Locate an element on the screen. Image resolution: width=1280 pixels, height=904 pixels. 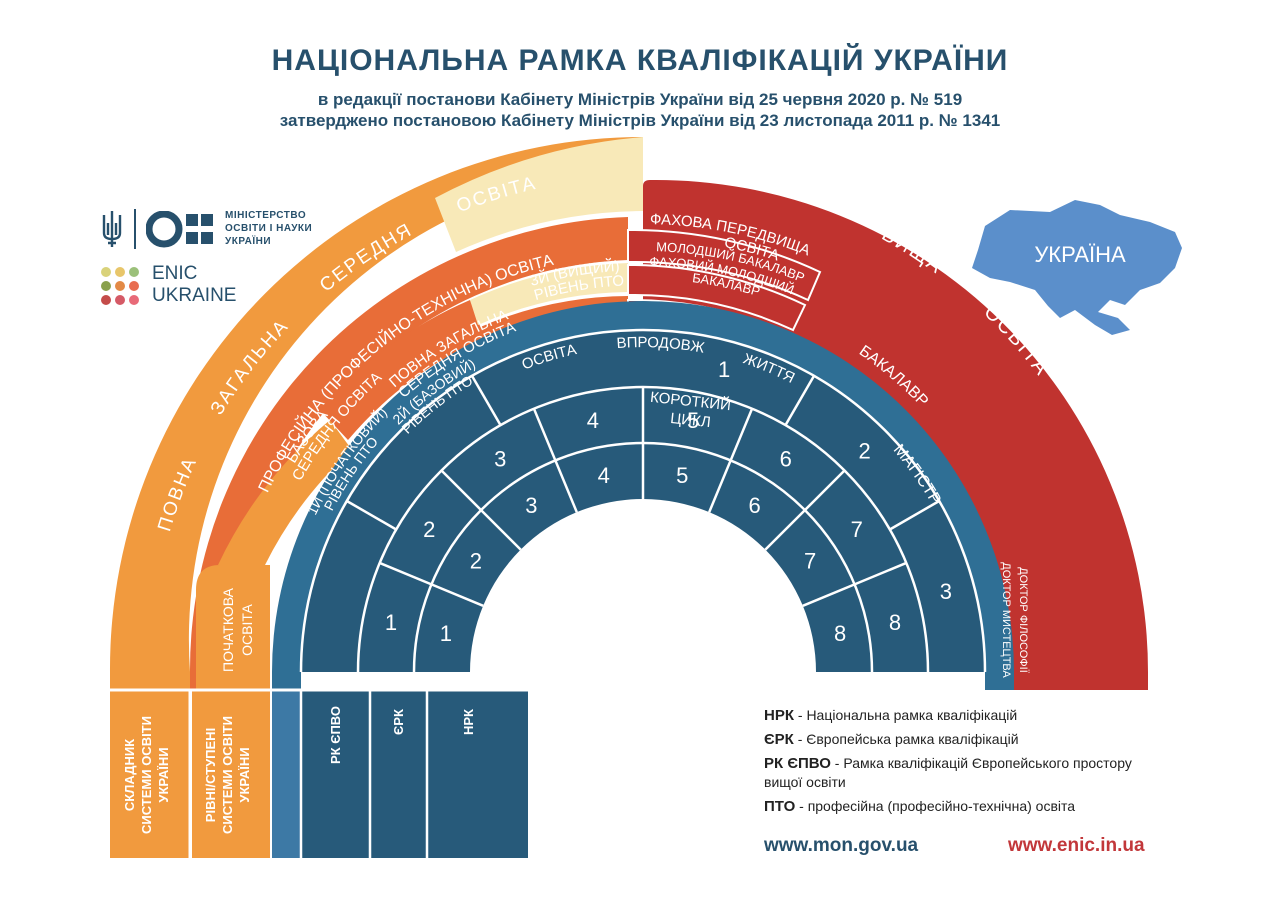
junior-bachelor-box is located at coordinates (717, 297).